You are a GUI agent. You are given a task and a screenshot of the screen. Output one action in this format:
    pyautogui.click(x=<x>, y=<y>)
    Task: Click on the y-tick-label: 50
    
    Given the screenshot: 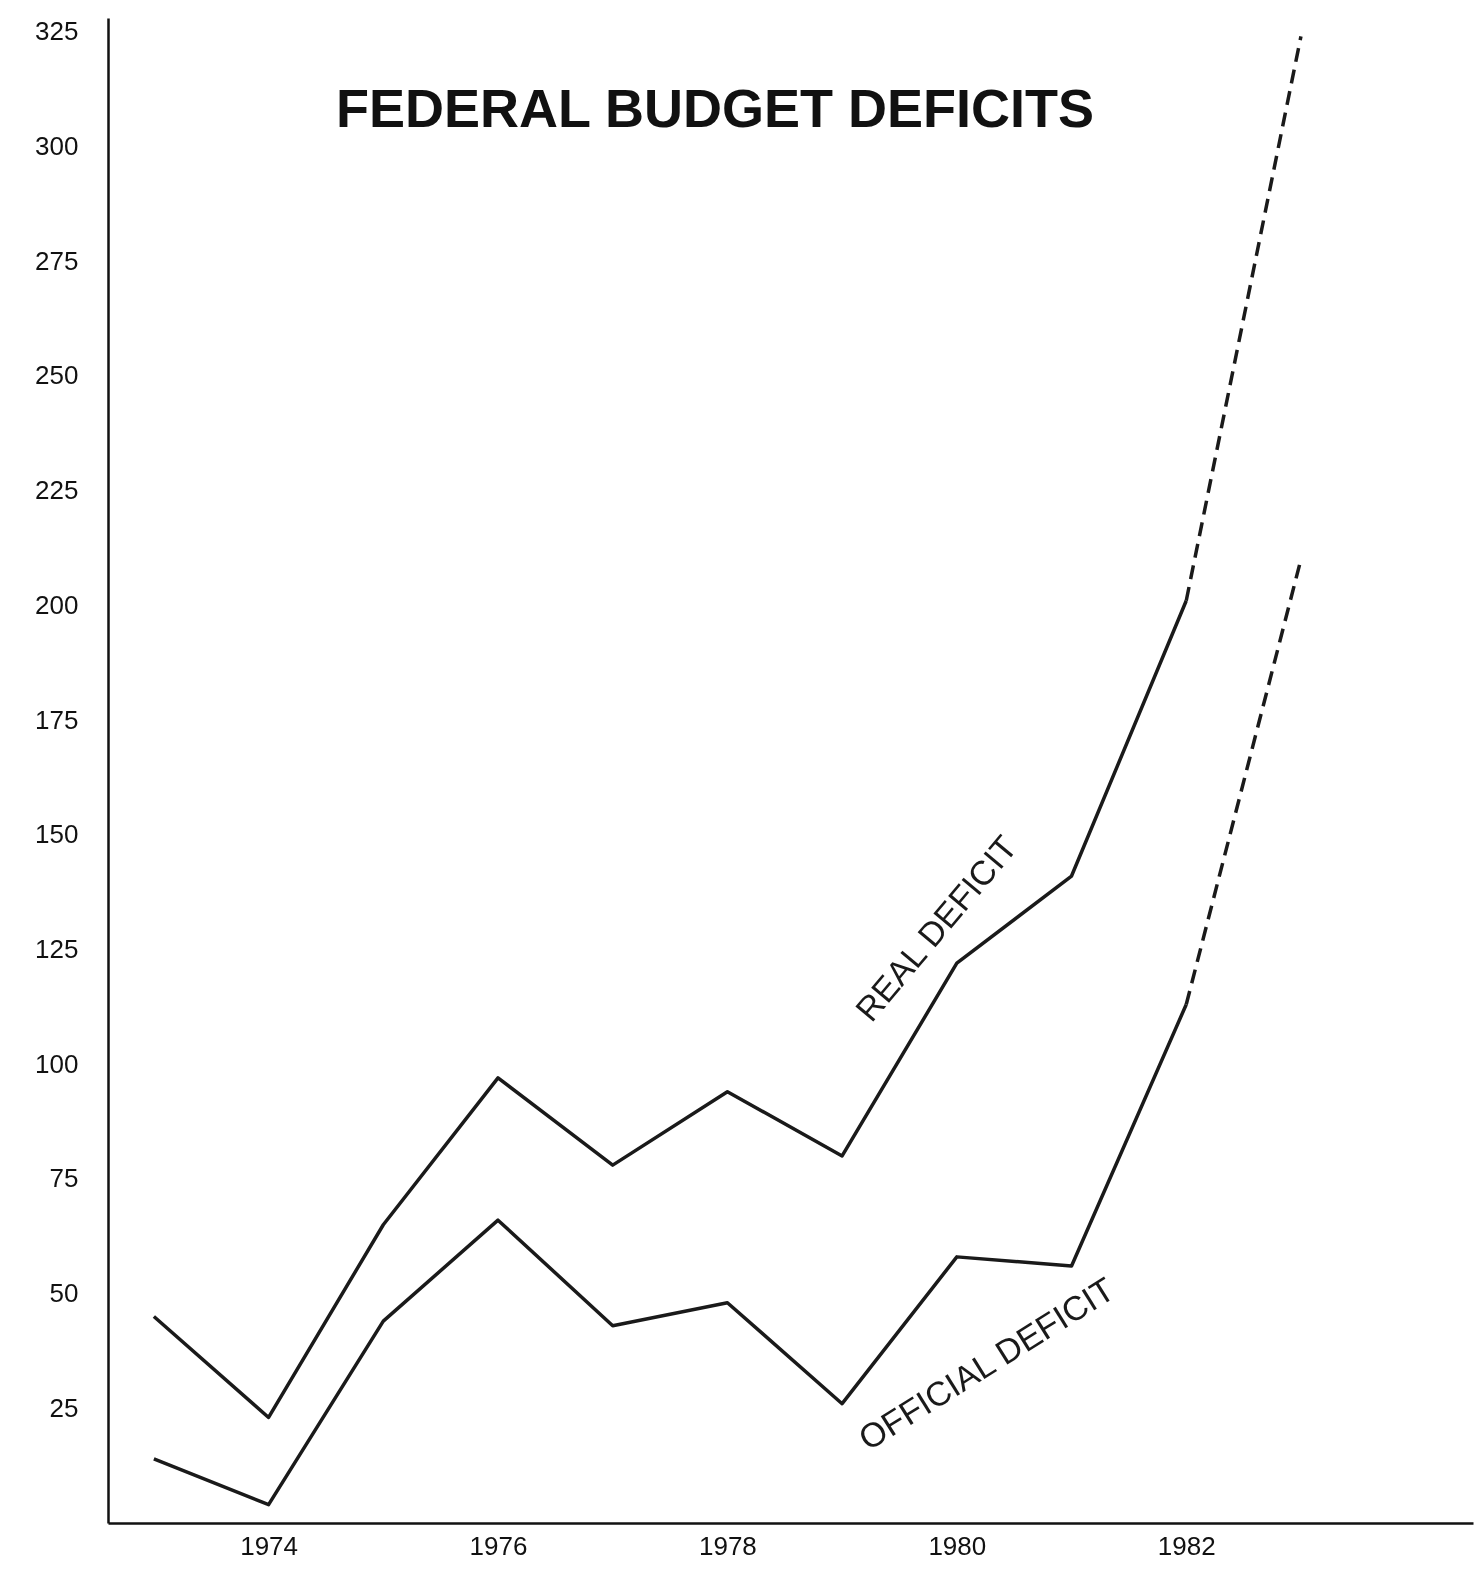 What is the action you would take?
    pyautogui.click(x=64, y=1293)
    